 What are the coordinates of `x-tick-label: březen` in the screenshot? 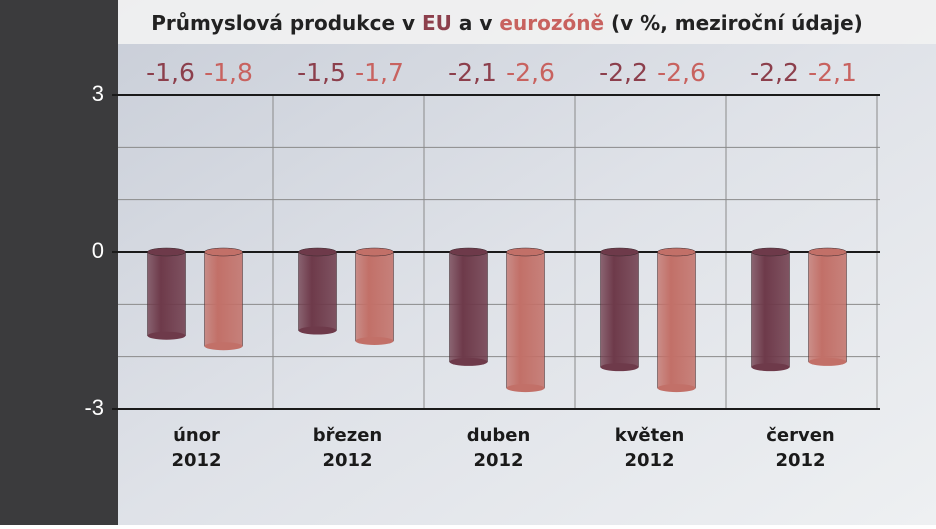 It's located at (347, 435).